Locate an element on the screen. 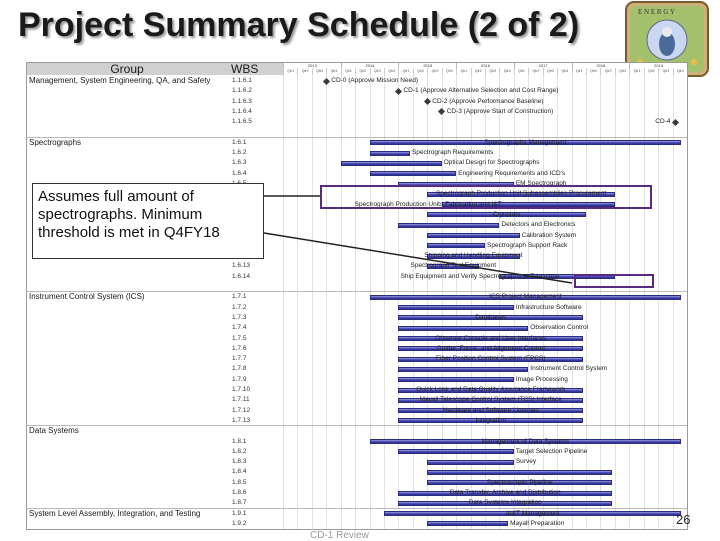 This screenshot has width=720, height=541. footer-center: CD-1 Review is located at coordinates (339, 535).